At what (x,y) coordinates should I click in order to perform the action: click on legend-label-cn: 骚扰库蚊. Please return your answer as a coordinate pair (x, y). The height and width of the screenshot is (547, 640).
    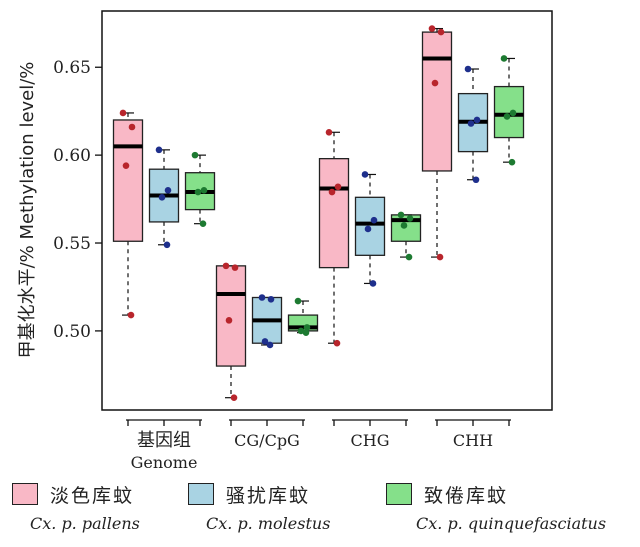
    Looking at the image, I should click on (268, 495).